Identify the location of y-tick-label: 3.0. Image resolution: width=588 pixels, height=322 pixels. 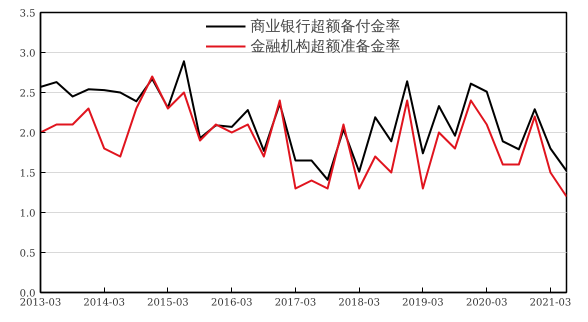
(28, 54).